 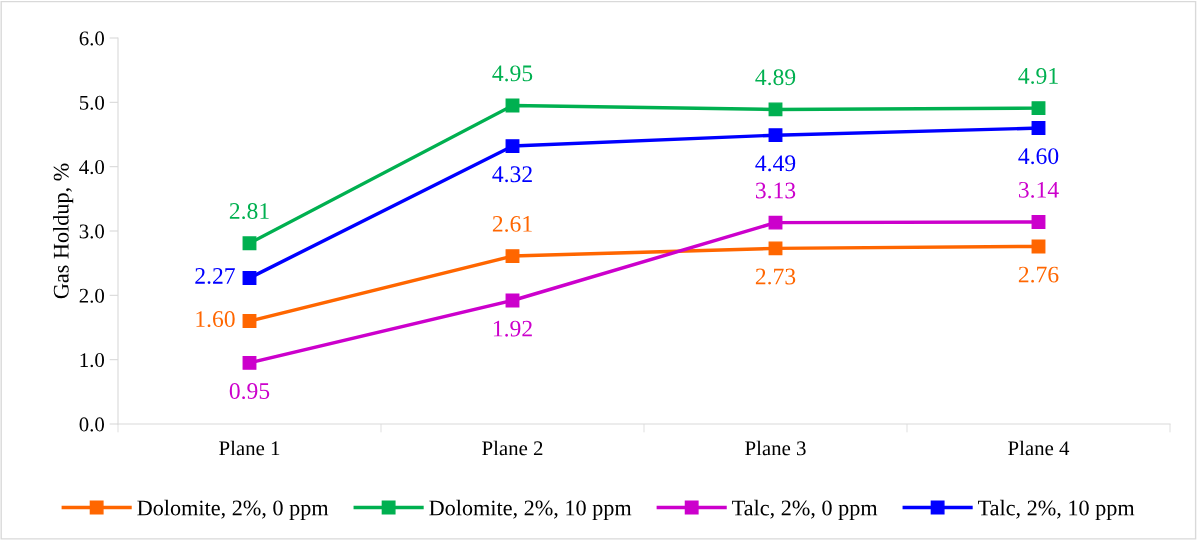 I want to click on data-label: 2.73, so click(x=775, y=276).